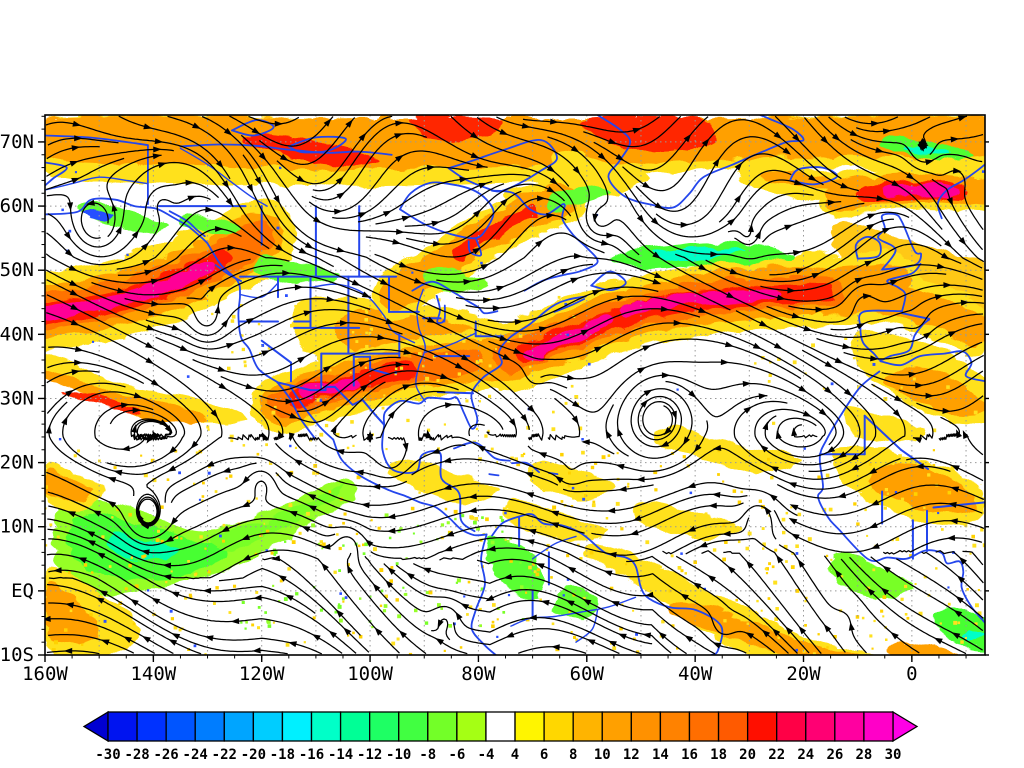 The width and height of the screenshot is (1024, 768). What do you see at coordinates (17, 270) in the screenshot?
I see `lat-tick-label: 50N` at bounding box center [17, 270].